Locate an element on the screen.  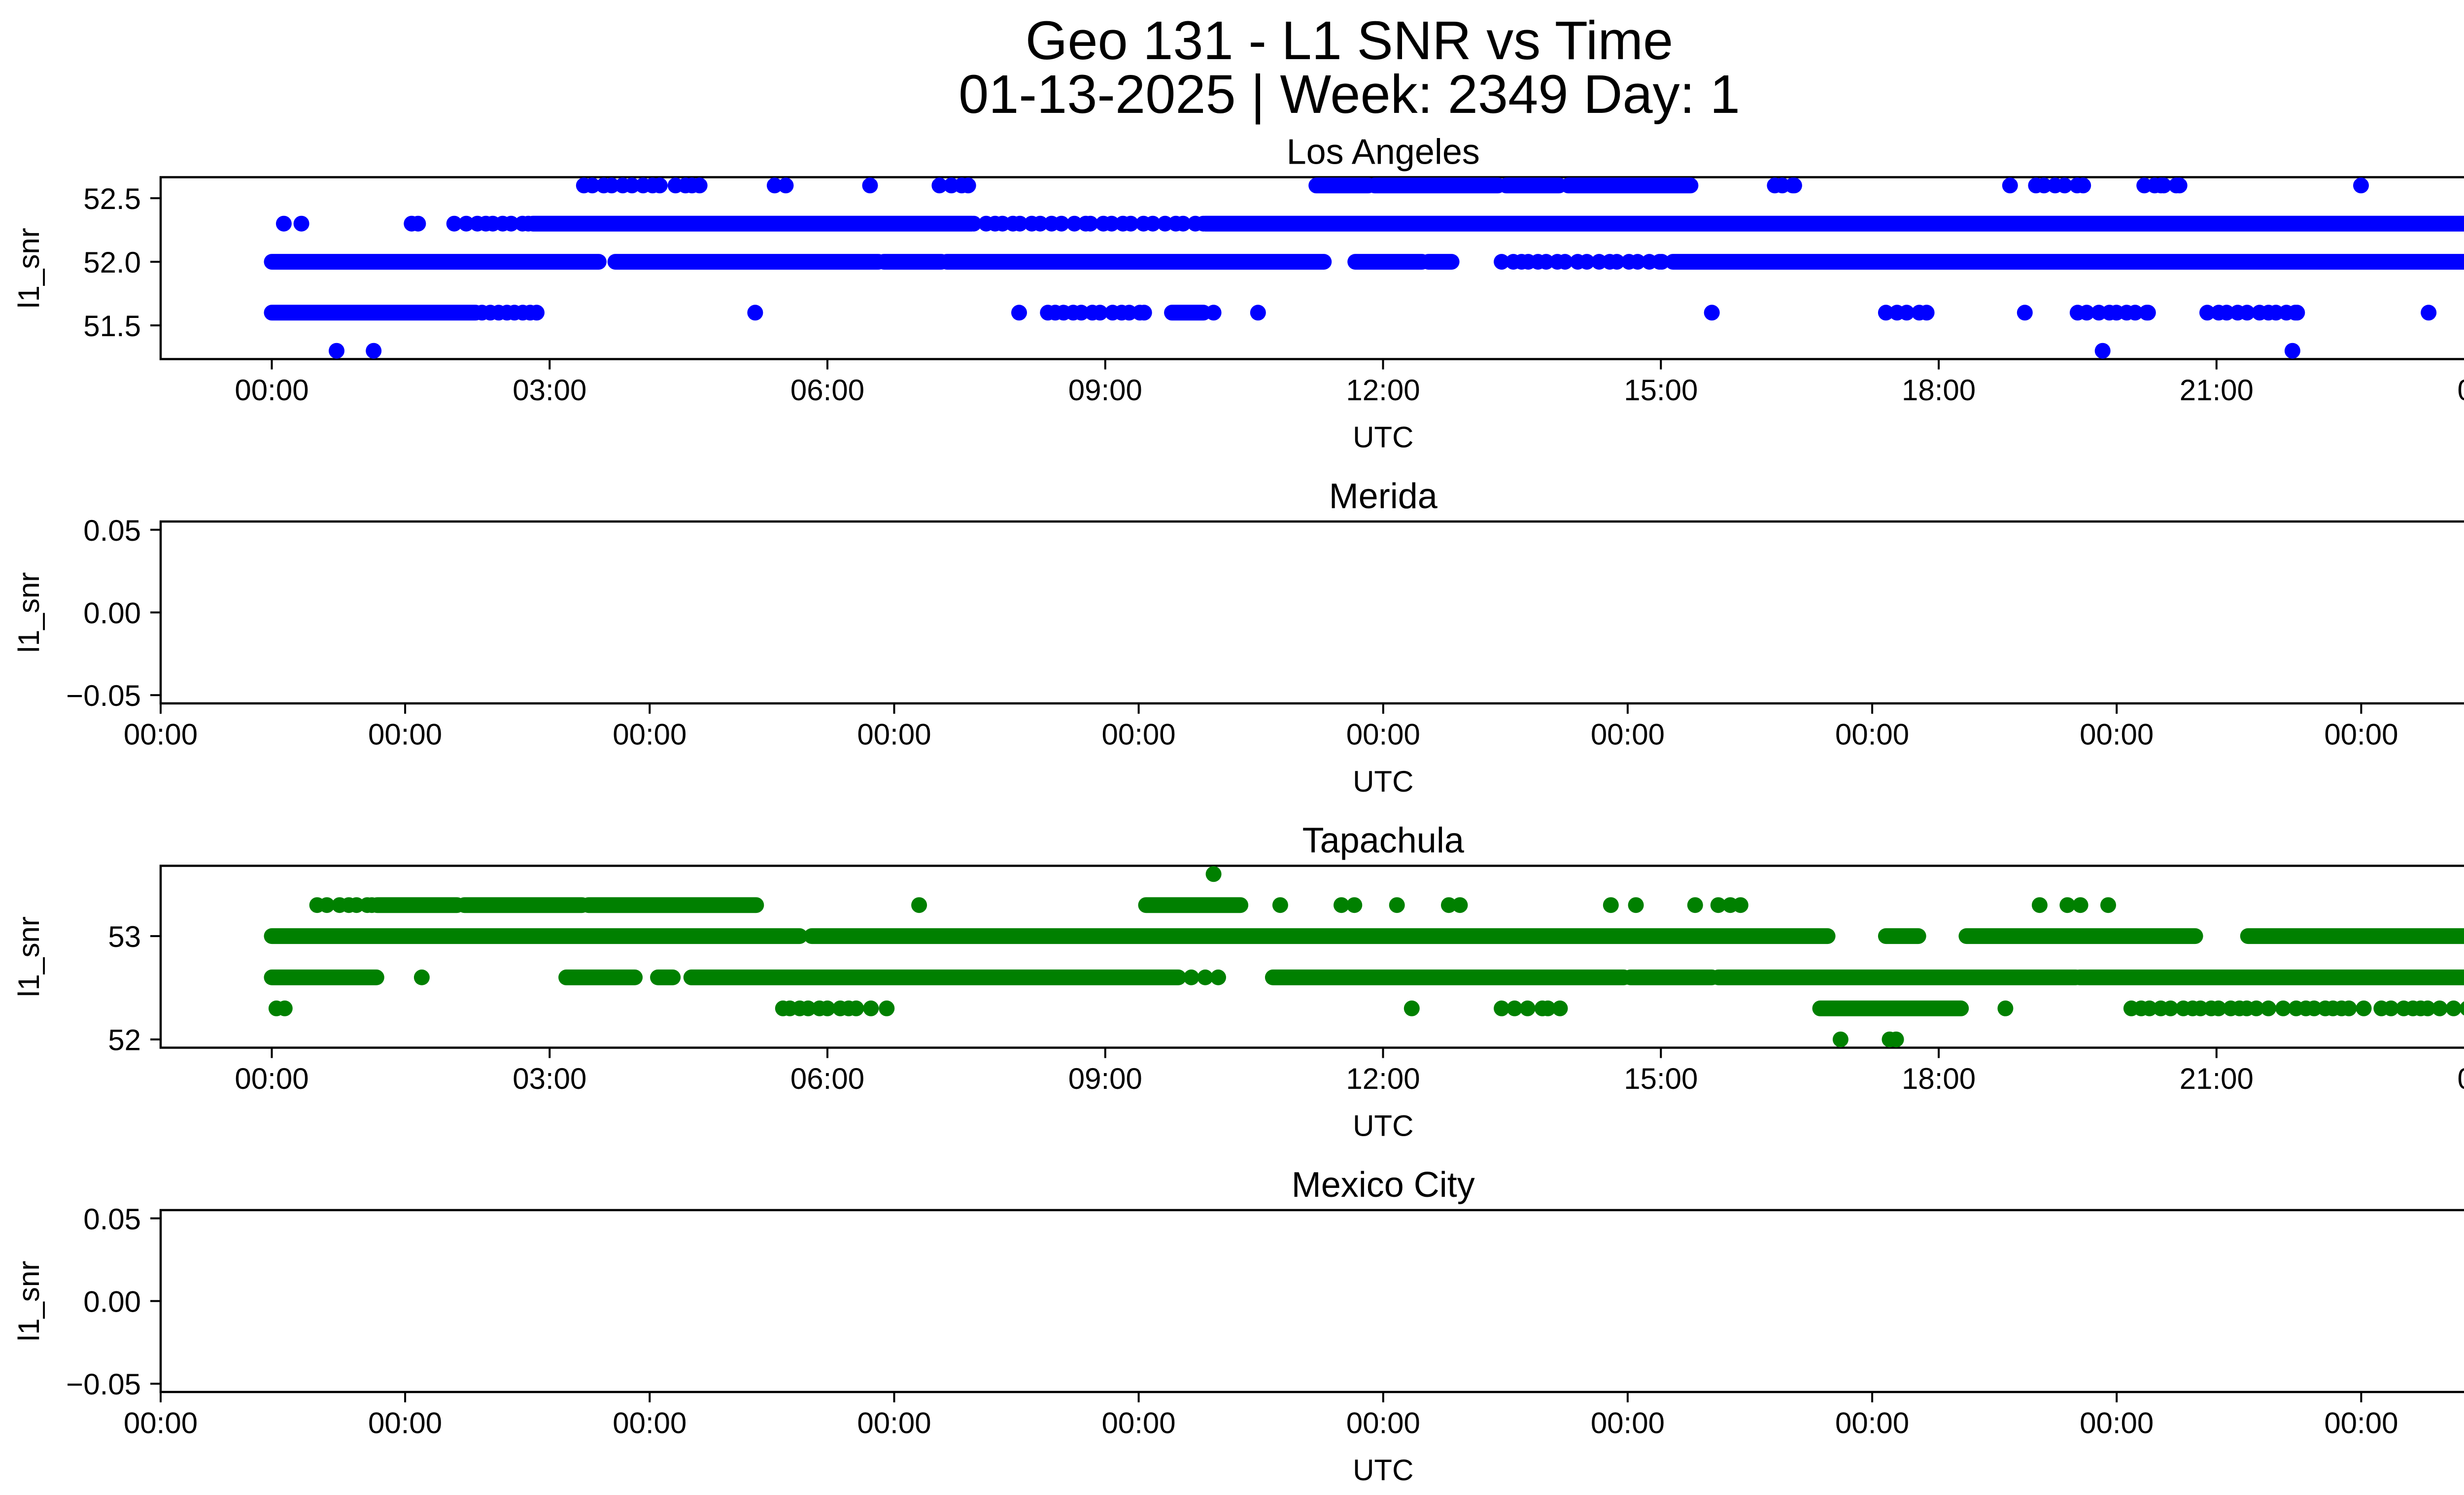
svg-text: Los Angeles is located at coordinates (1383, 152).